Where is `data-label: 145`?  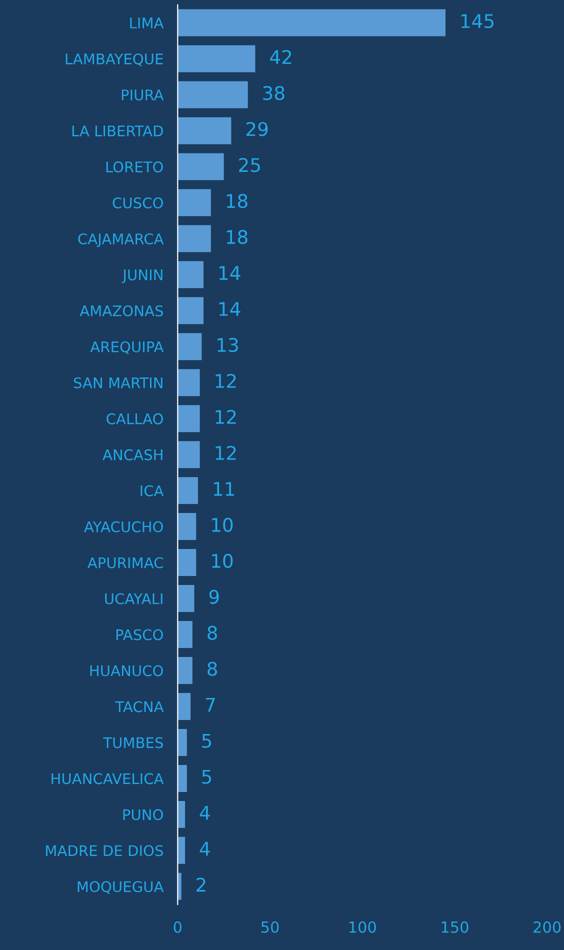
data-label: 145 is located at coordinates (477, 21).